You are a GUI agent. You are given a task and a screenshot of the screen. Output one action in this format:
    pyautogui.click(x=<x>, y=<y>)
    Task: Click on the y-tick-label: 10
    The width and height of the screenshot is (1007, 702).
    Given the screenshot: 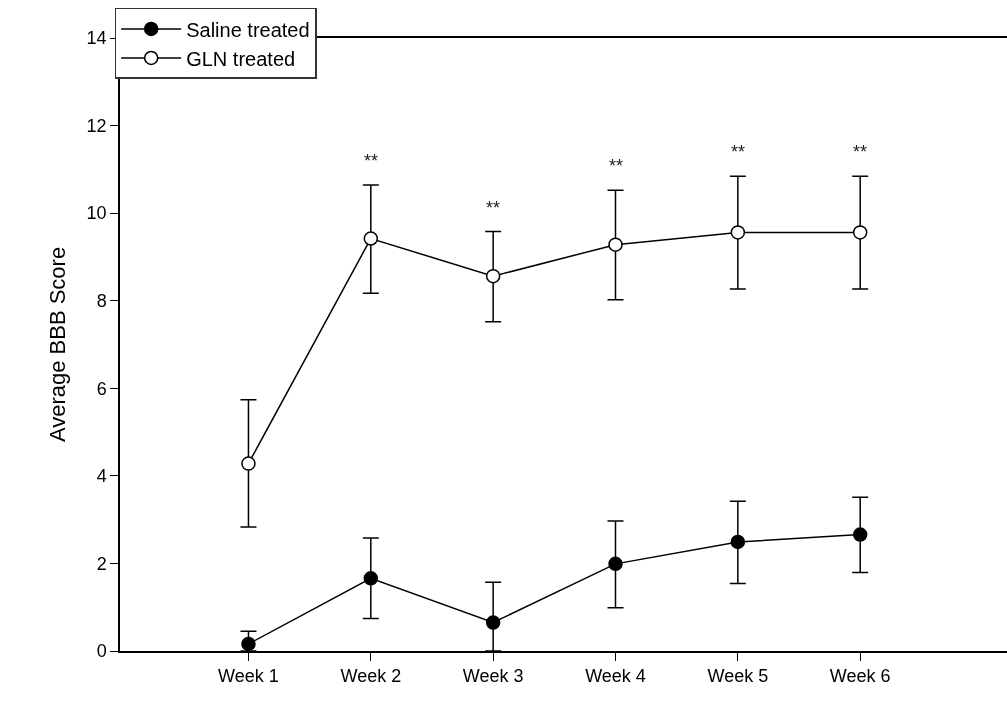 What is the action you would take?
    pyautogui.click(x=96, y=213)
    